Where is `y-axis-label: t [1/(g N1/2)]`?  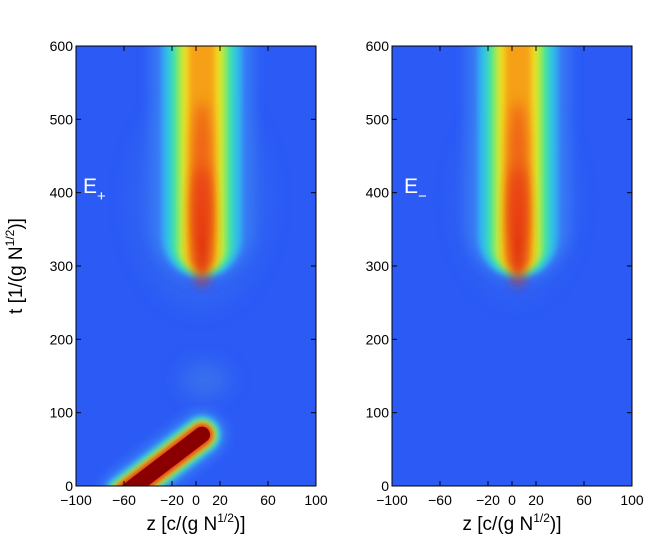 y-axis-label: t [1/(g N1/2)] is located at coordinates (15, 266).